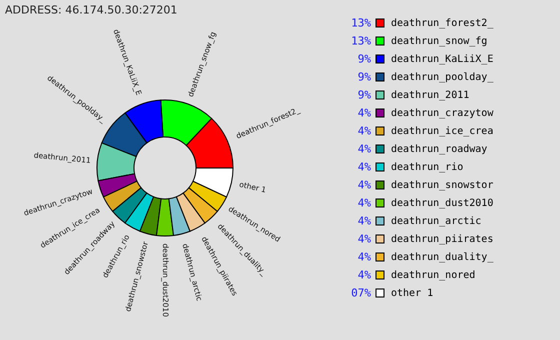 The height and width of the screenshot is (340, 560). I want to click on legend-label: deathrun_snowstor, so click(442, 185).